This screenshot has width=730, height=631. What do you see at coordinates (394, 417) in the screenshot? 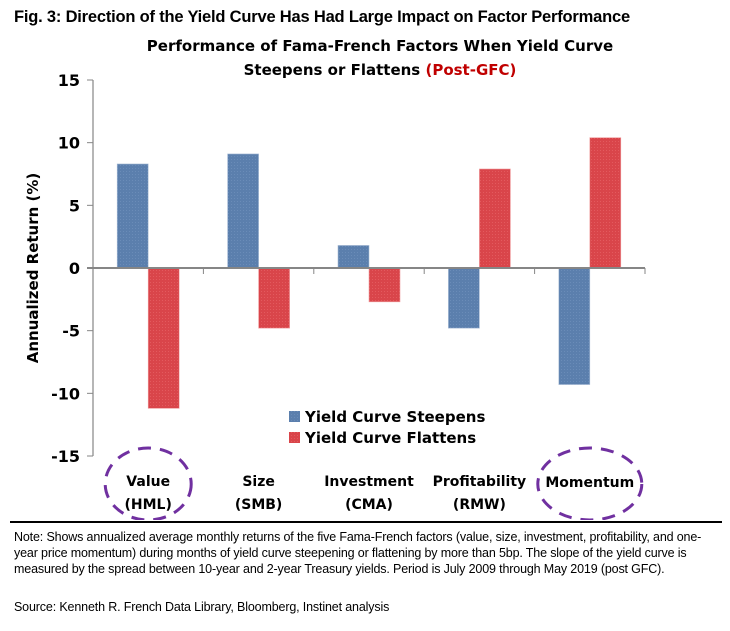
I see `legend-label: Yield Curve Steepens` at bounding box center [394, 417].